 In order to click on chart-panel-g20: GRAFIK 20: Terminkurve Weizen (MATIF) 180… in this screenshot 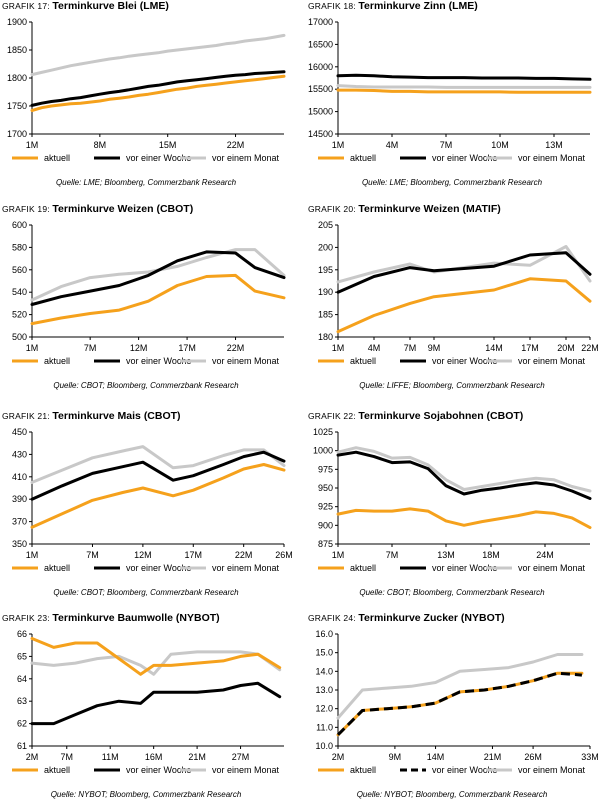, I will do `click(452, 302)`.